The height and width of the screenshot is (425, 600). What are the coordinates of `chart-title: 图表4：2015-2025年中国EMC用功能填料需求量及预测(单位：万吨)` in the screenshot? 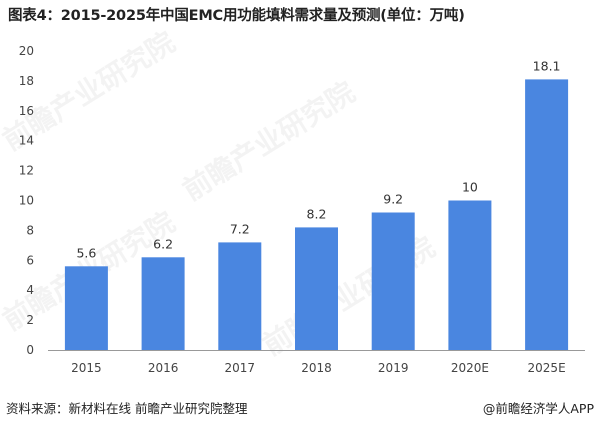 It's located at (236, 16).